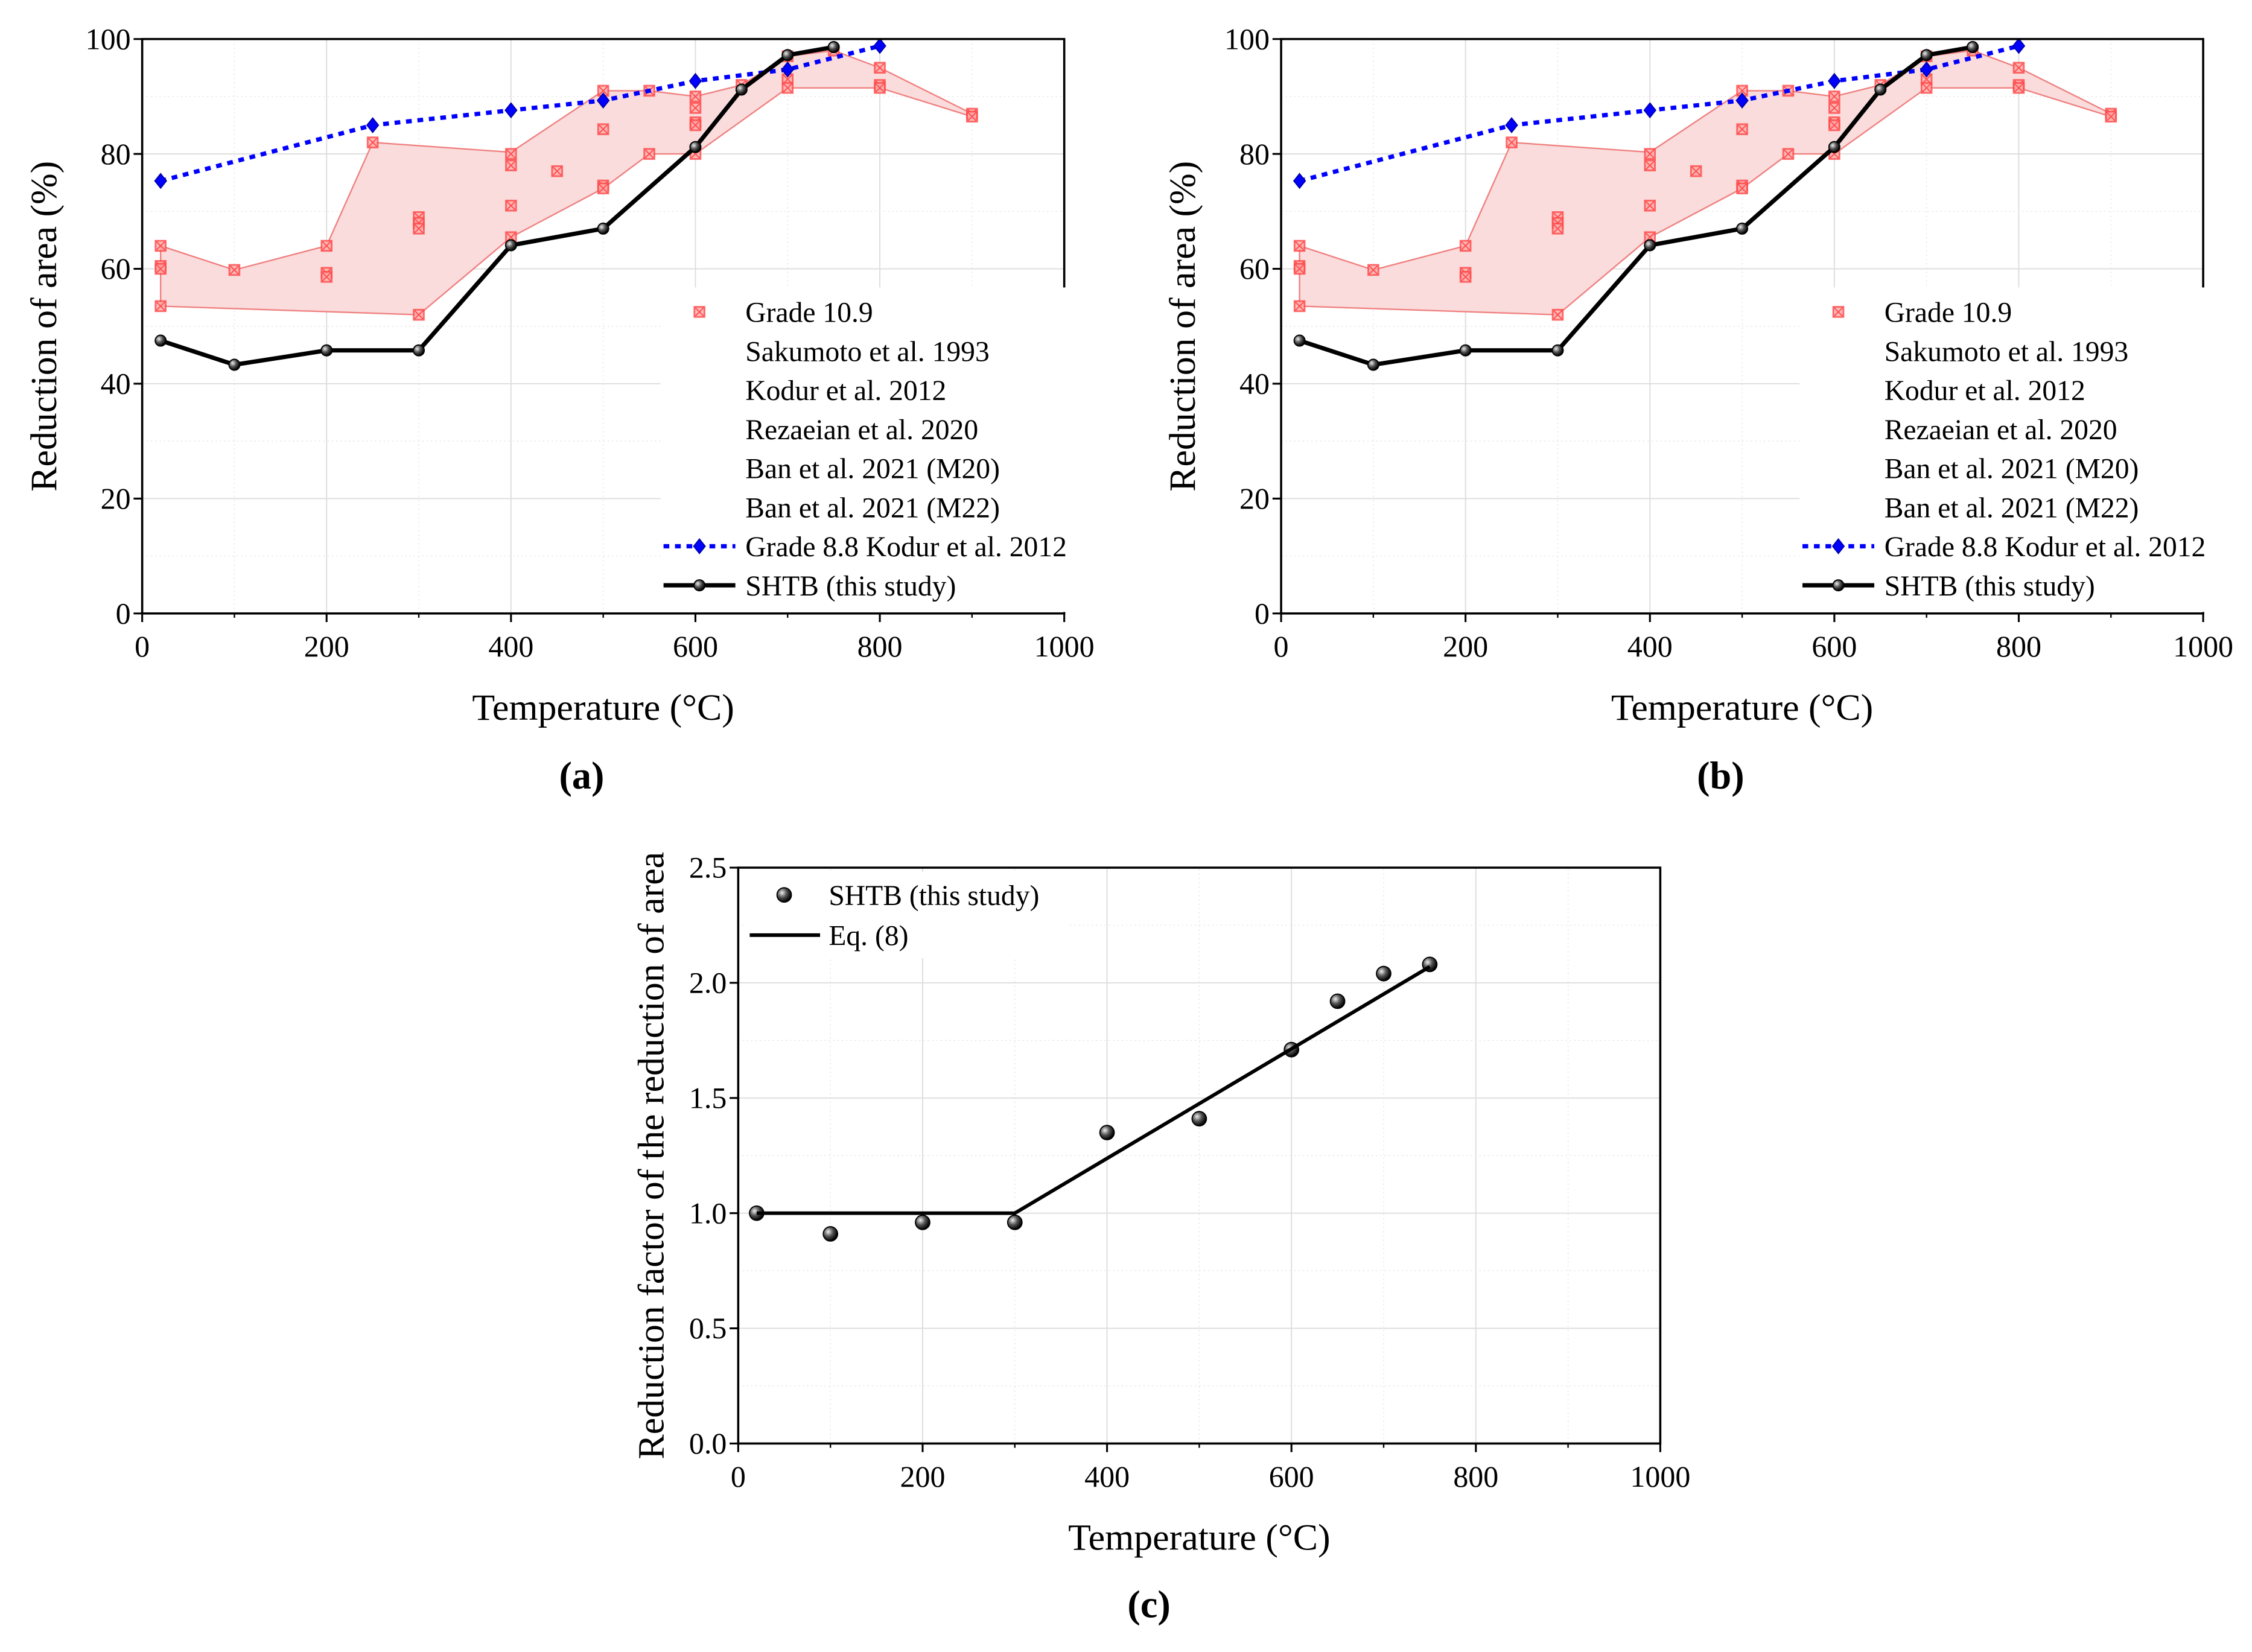  Describe the element at coordinates (708, 1328) in the screenshot. I see `y-tick-label: 0.5` at that location.